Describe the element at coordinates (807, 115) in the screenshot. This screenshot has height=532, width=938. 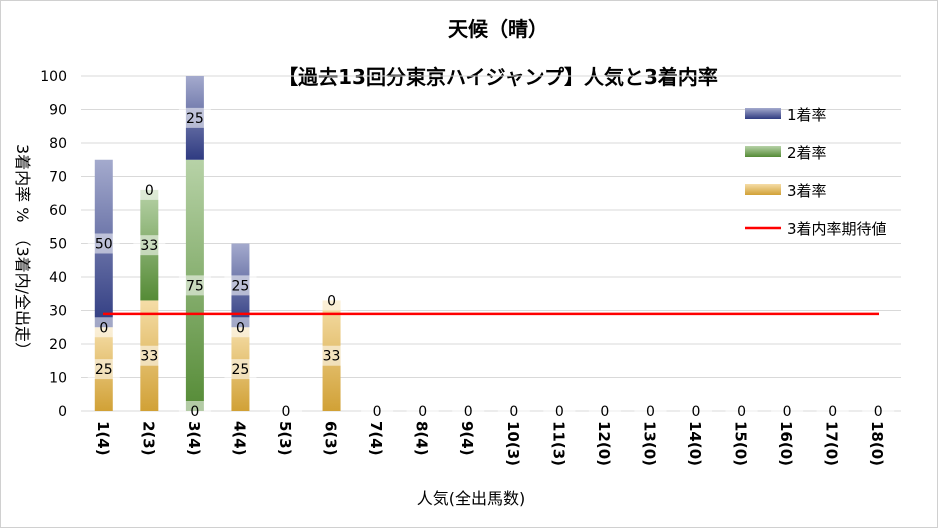
I see `legend-label: 1着率` at that location.